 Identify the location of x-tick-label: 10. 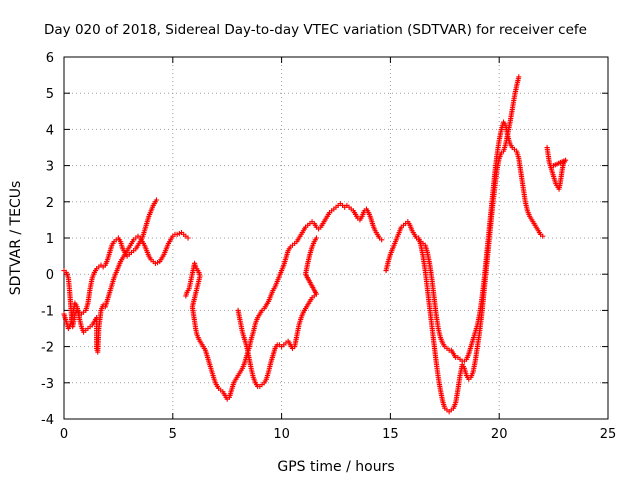
(281, 434).